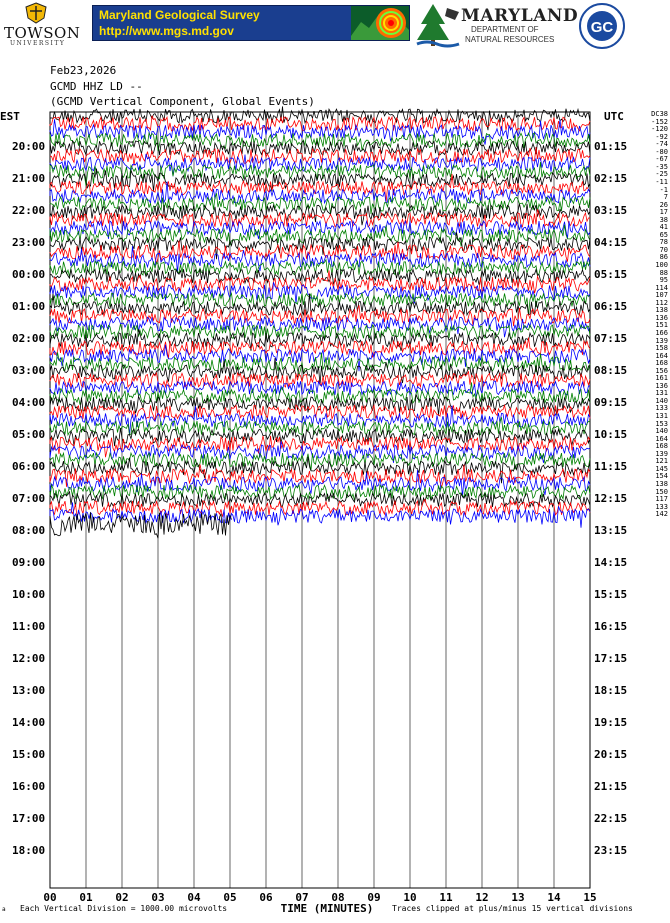 The image size is (670, 923). Describe the element at coordinates (302, 897) in the screenshot. I see `x-tick-label: 07` at that location.